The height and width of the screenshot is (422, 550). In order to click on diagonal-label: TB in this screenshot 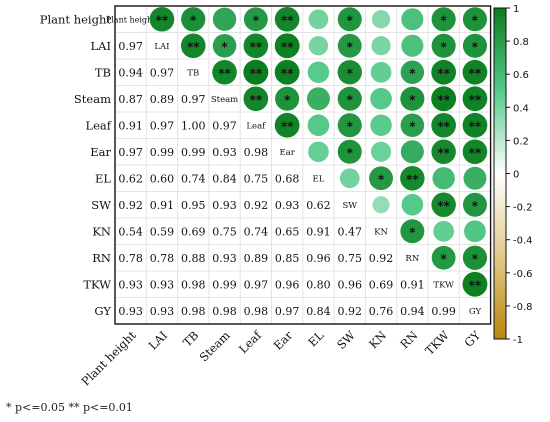, I will do `click(193, 73)`.